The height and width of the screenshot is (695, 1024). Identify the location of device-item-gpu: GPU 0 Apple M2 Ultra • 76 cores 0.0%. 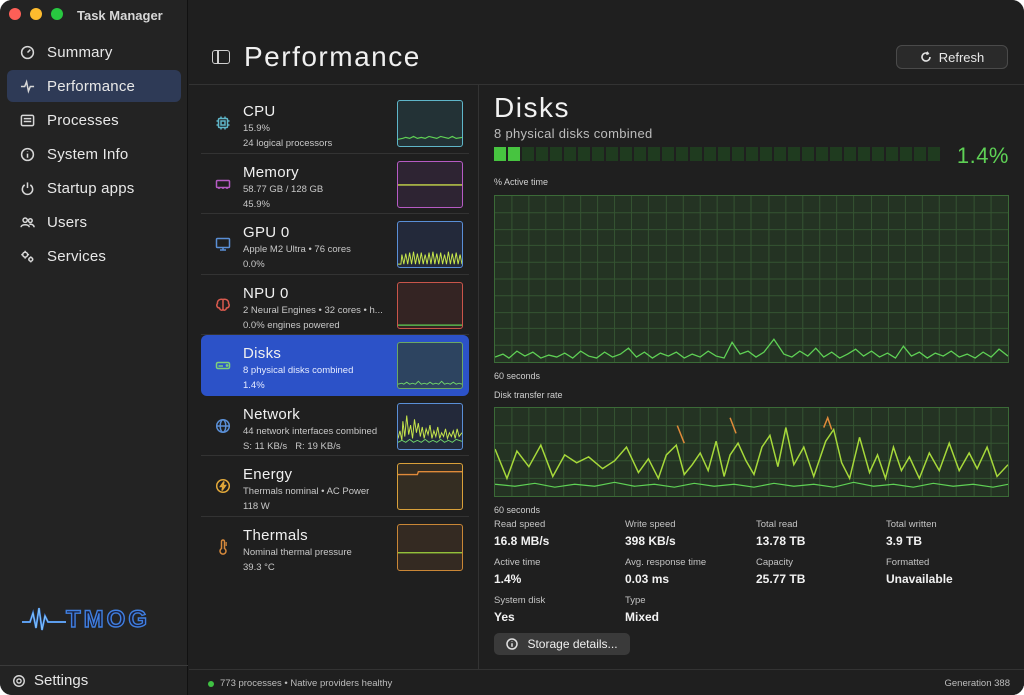
(335, 244).